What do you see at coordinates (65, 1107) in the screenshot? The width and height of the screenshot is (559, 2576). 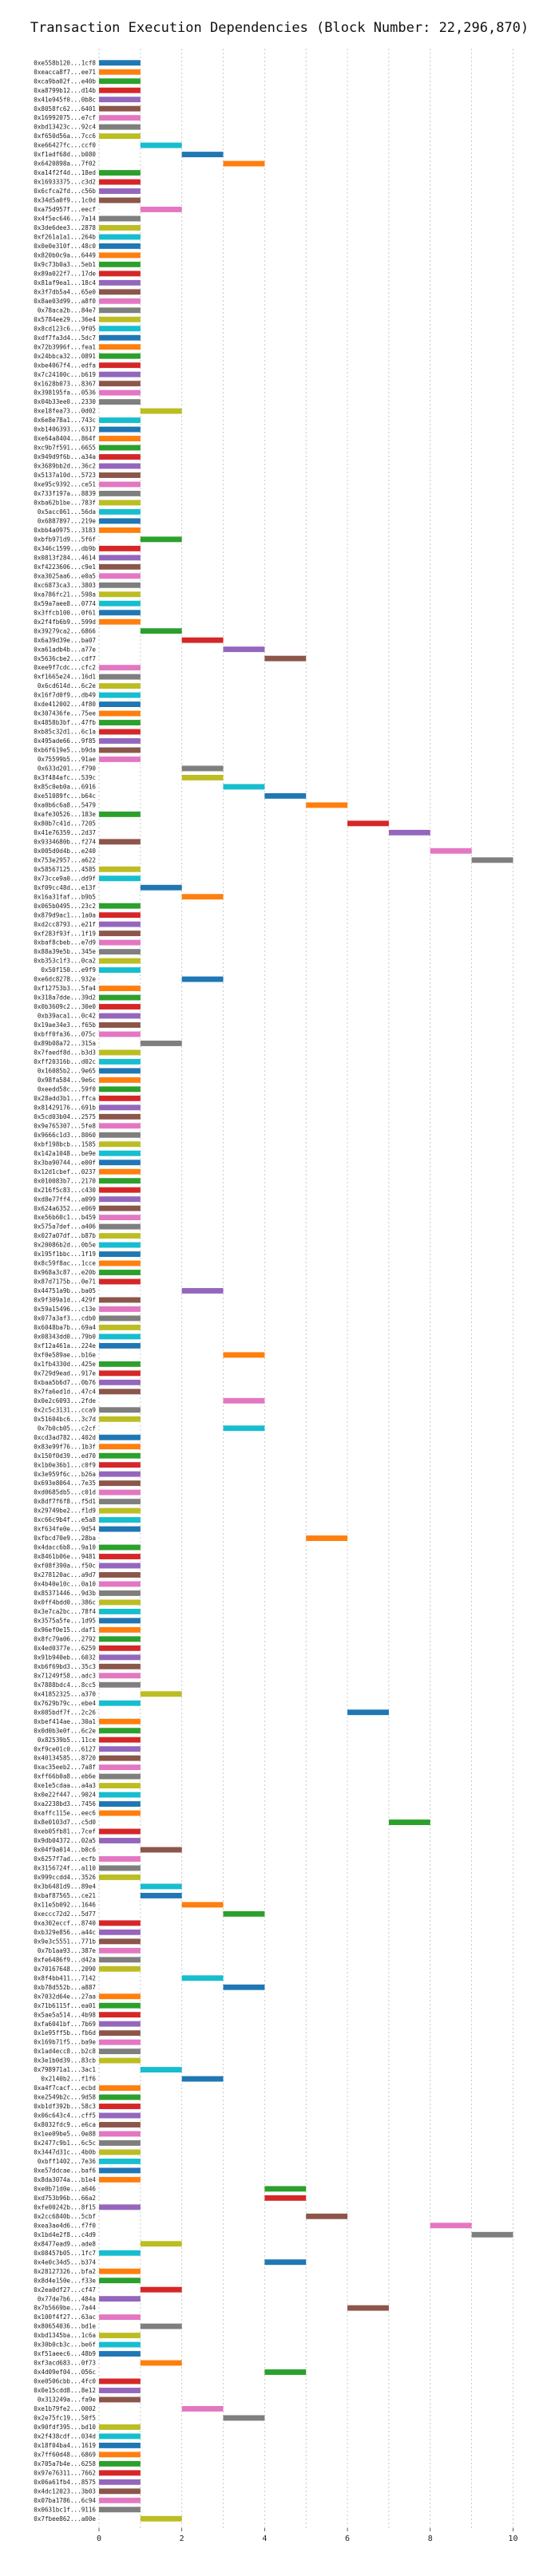 I see `y-tick-label: 0x81429176...691b` at bounding box center [65, 1107].